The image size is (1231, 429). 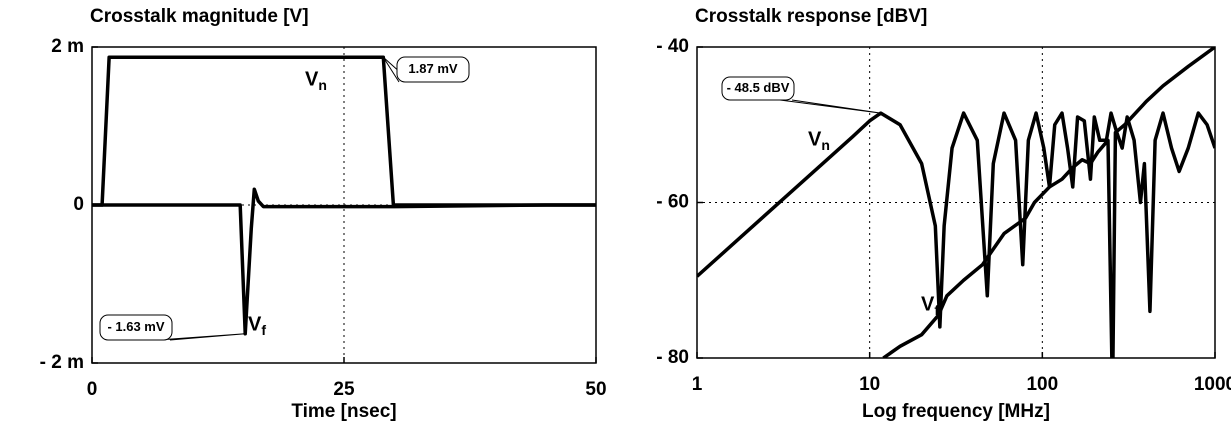 What do you see at coordinates (595, 389) in the screenshot?
I see `x-tick-label: 50` at bounding box center [595, 389].